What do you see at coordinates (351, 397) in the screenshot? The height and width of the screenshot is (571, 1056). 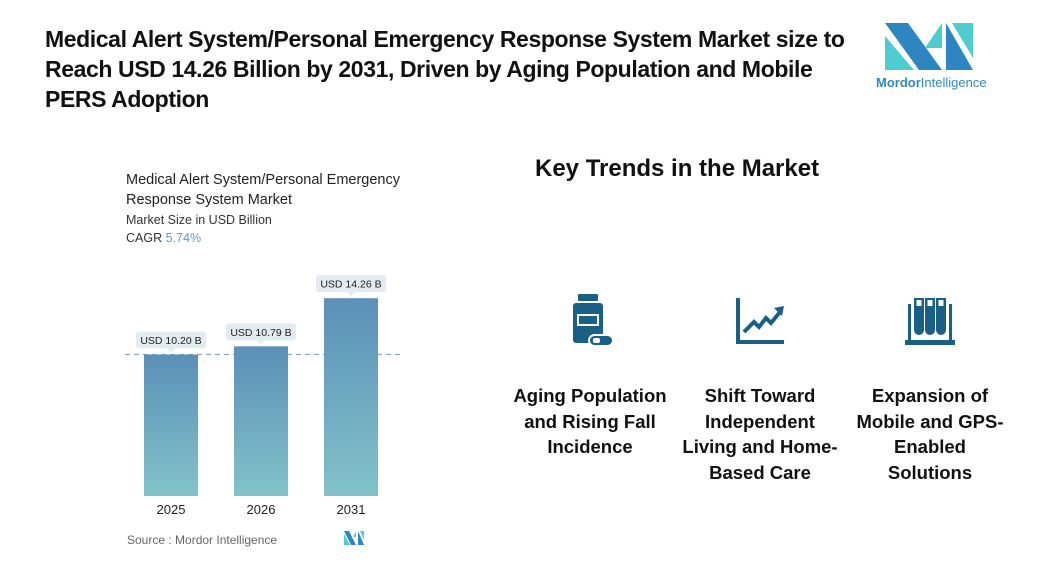 I see `bar-2031` at bounding box center [351, 397].